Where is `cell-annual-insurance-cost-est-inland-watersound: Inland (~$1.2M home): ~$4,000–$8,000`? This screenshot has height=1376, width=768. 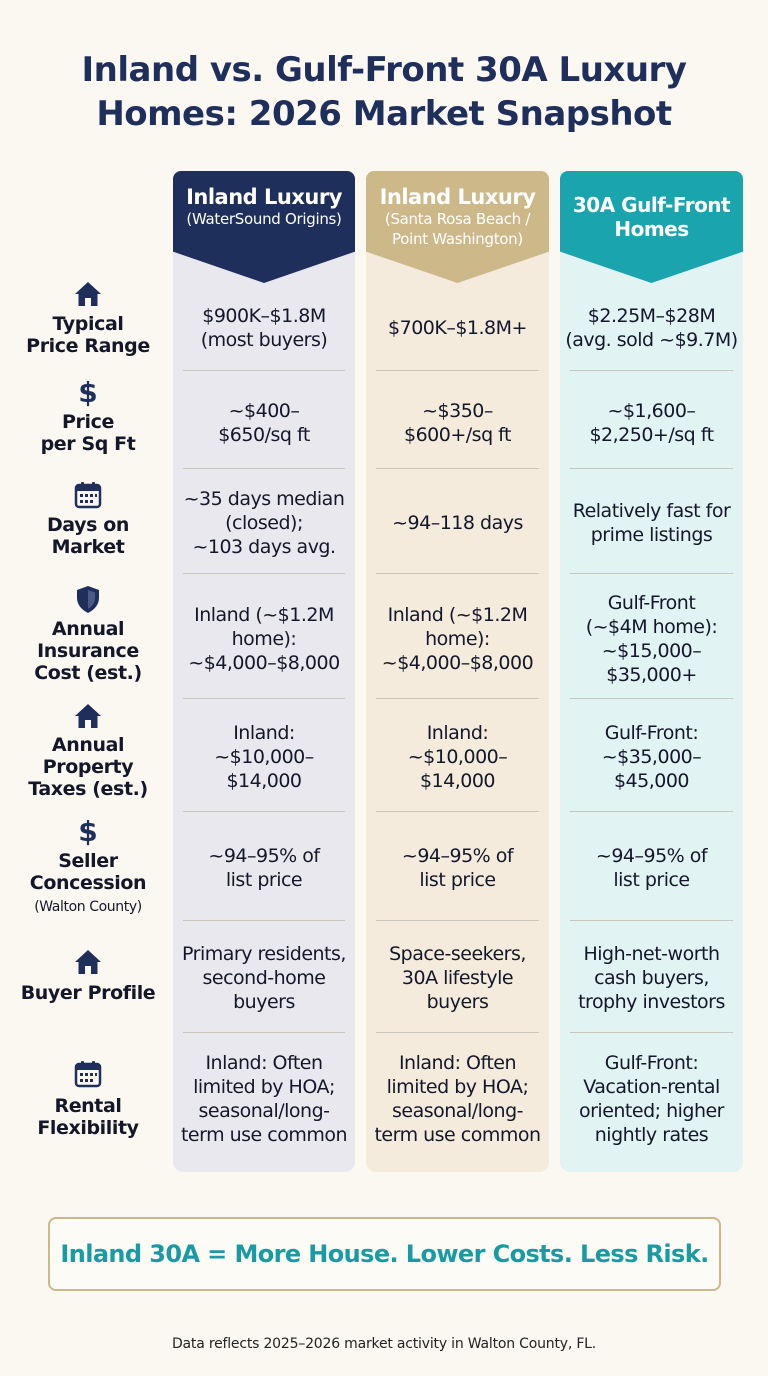
cell-annual-insurance-cost-est-inland-watersound: Inland (~$1.2M home): ~$4,000–$8,000 is located at coordinates (264, 639).